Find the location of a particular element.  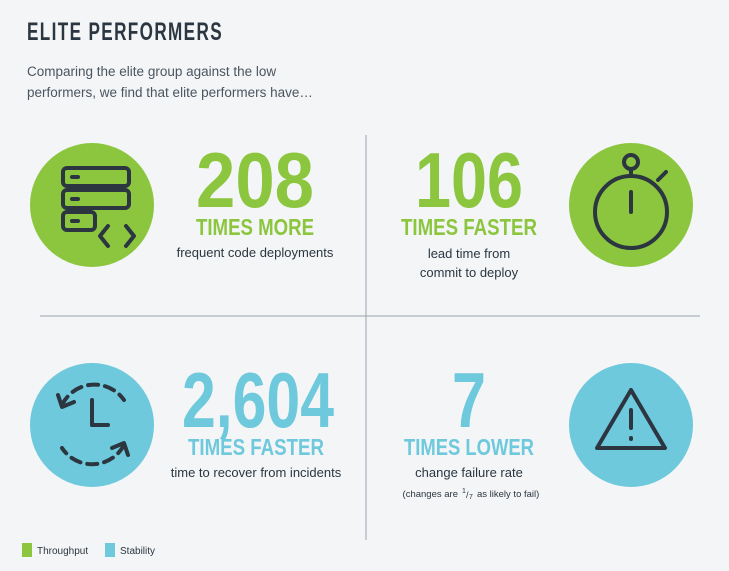

note-denominator: 7 is located at coordinates (471, 497).